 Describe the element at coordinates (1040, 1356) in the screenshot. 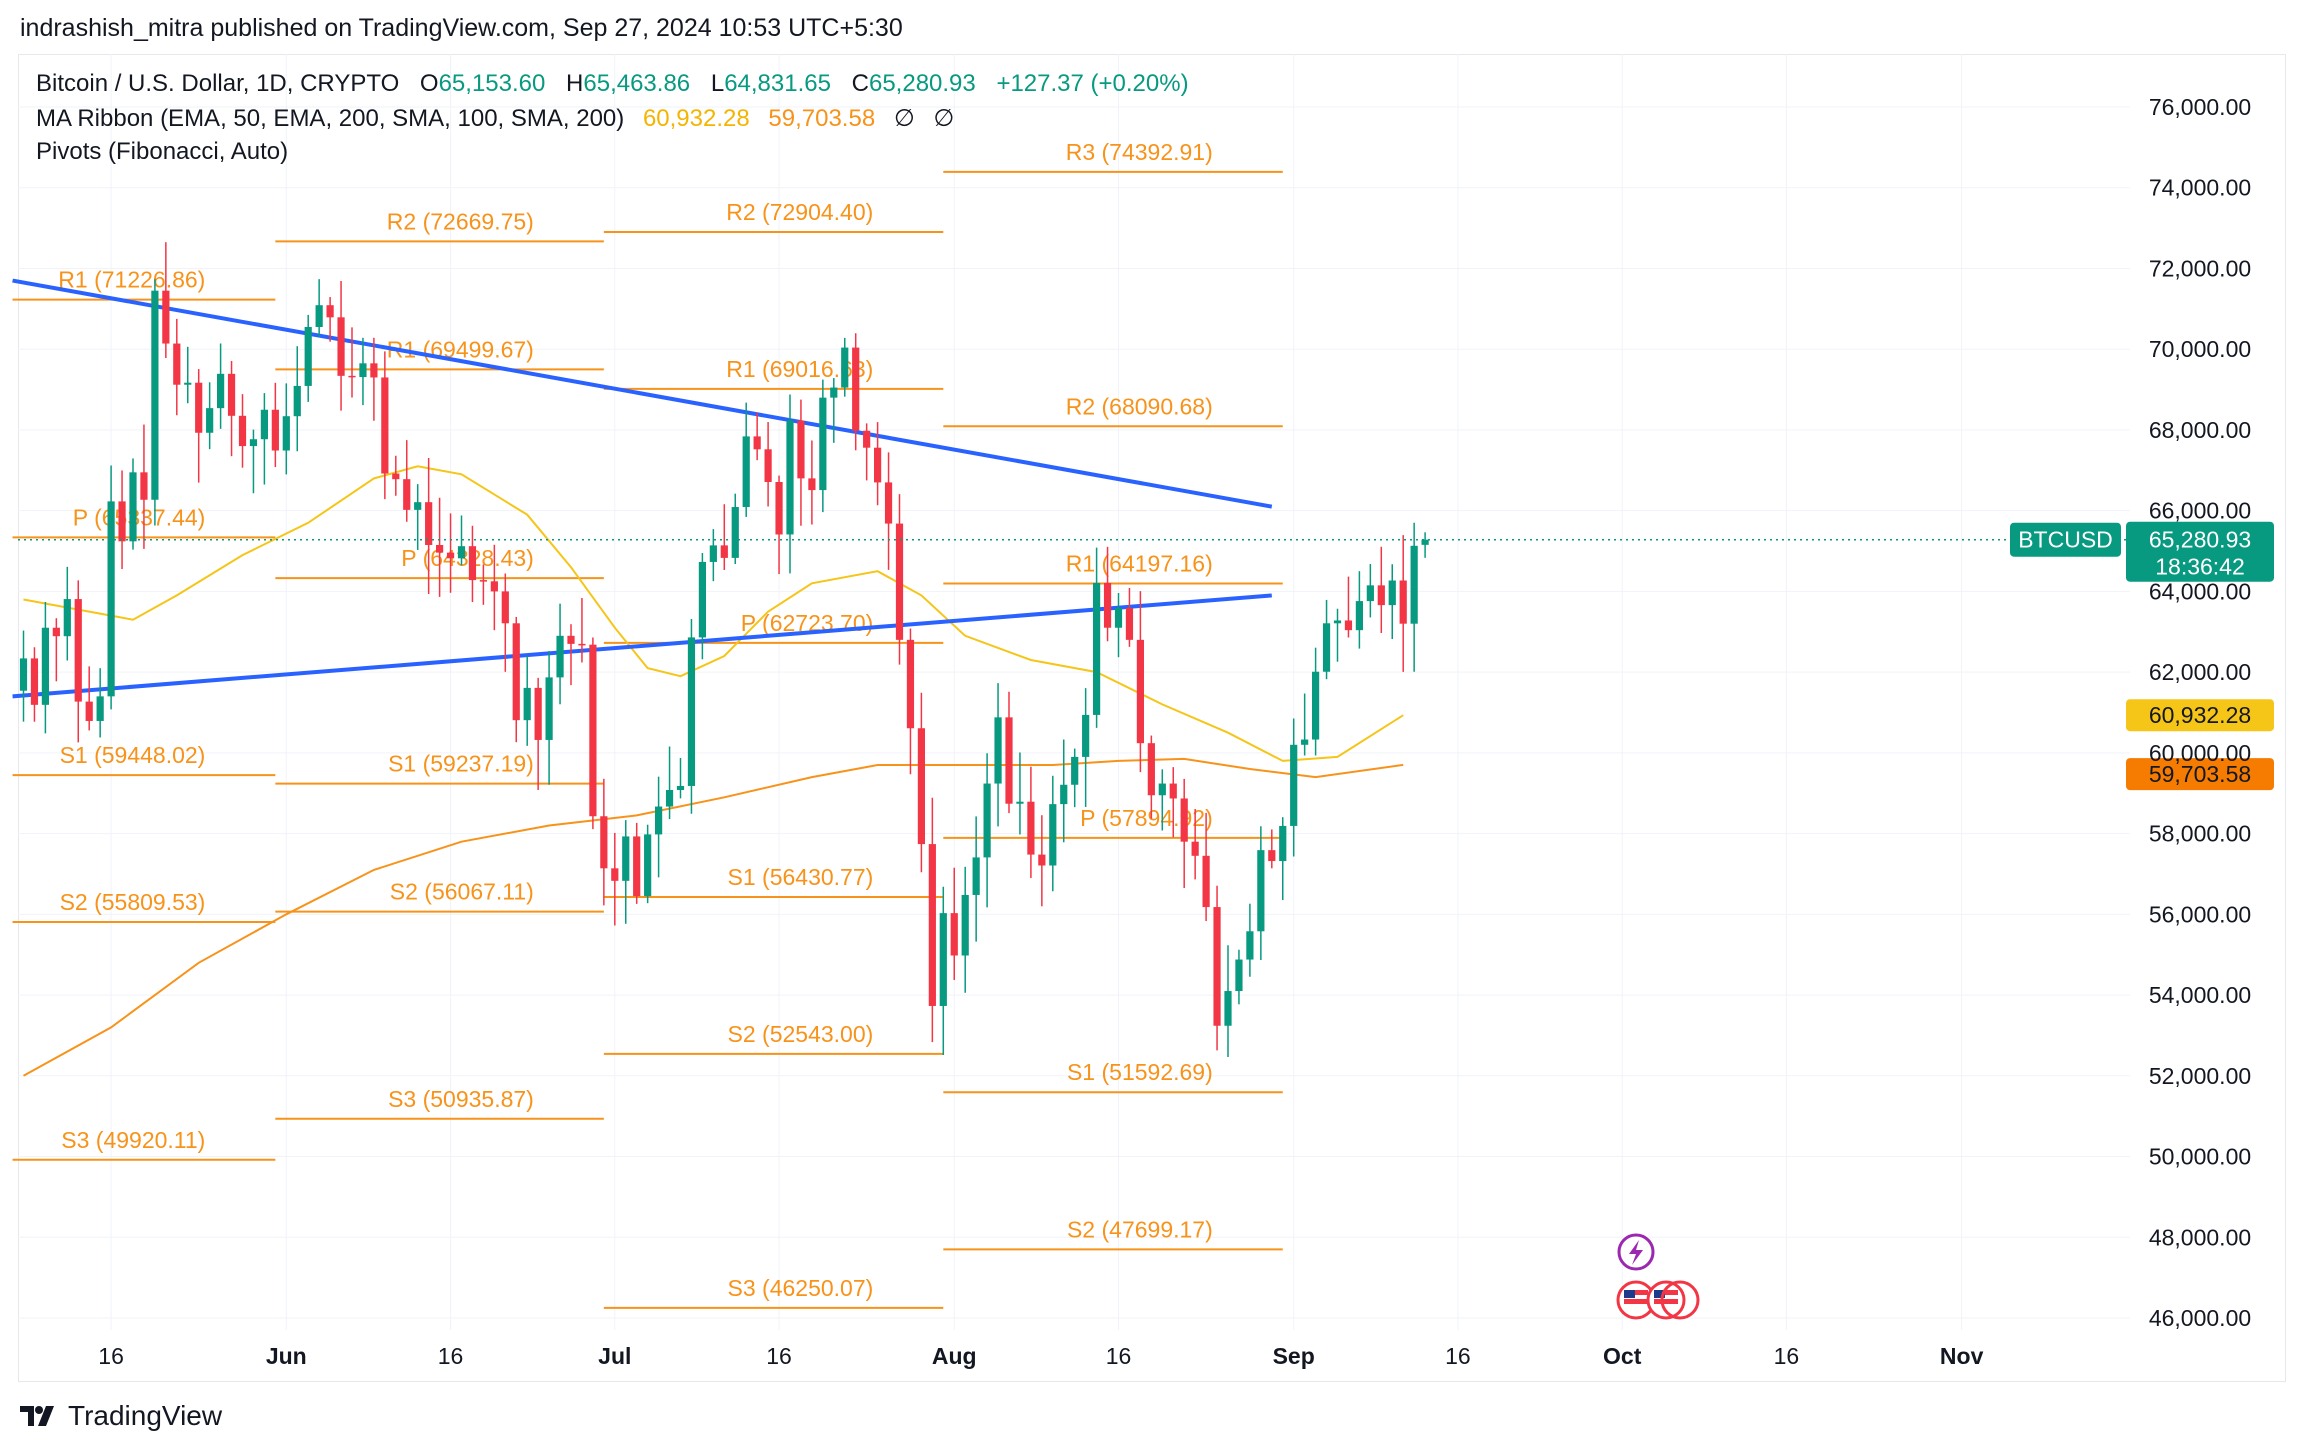

I see `time-axis: 16 Jun 16 Jul 16 Aug 16 Sep 16 Oct 16 Nov` at that location.